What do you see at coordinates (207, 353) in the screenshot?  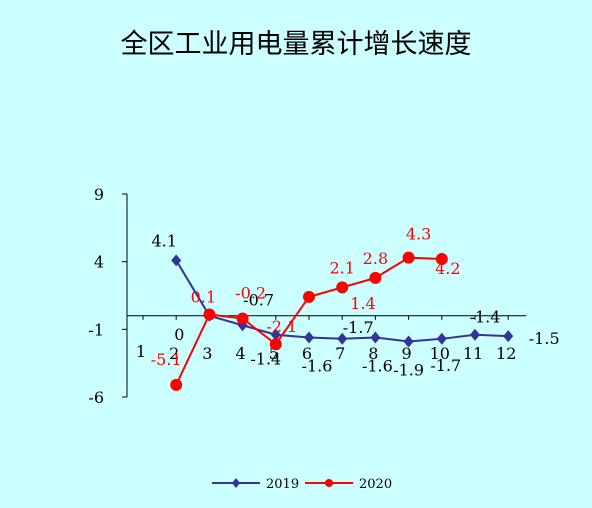 I see `x-tick-label: 3` at bounding box center [207, 353].